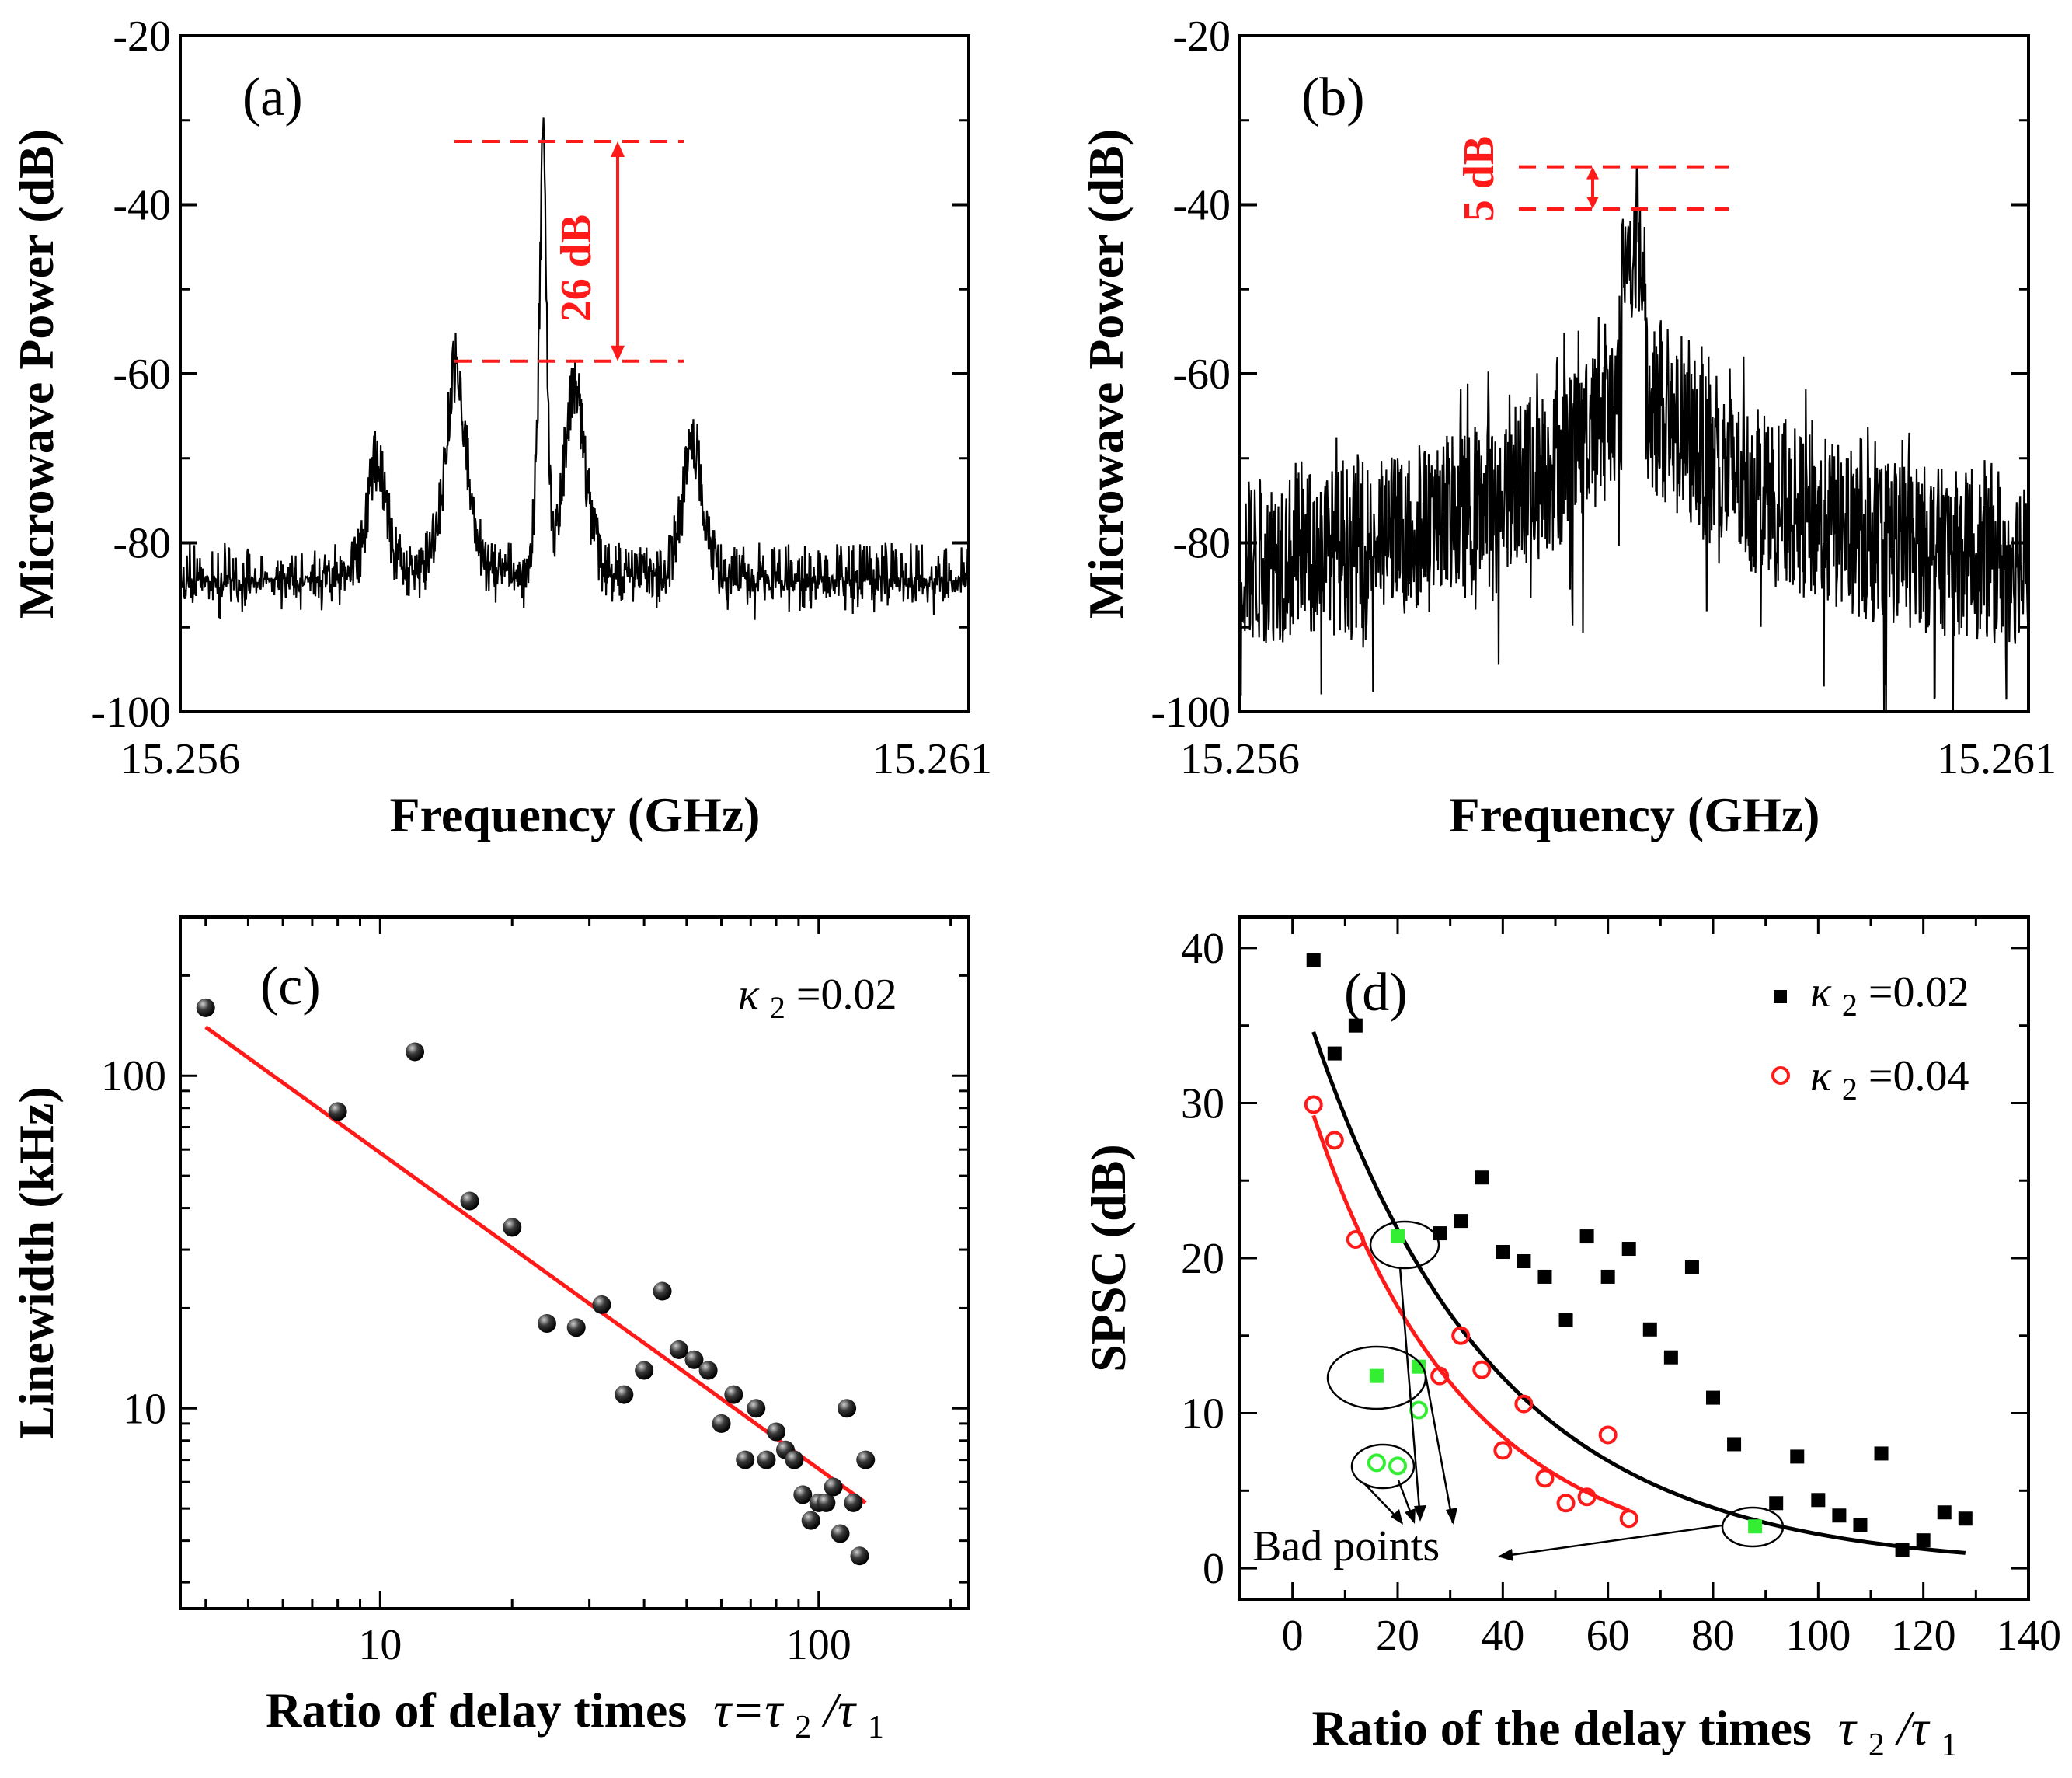 The height and width of the screenshot is (1778, 2072). What do you see at coordinates (803, 1728) in the screenshot?
I see `panel-c-xlabel-sub1: 2` at bounding box center [803, 1728].